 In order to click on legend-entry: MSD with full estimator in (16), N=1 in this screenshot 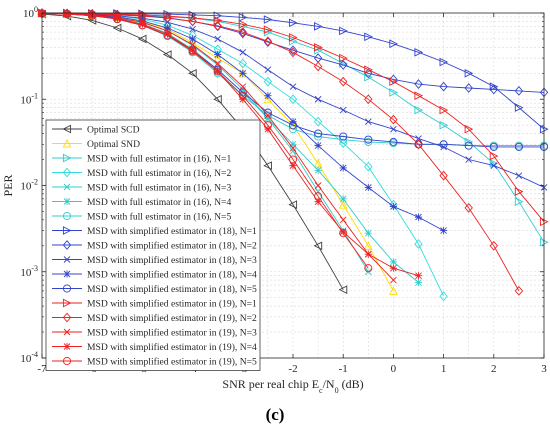, I will do `click(141, 159)`.